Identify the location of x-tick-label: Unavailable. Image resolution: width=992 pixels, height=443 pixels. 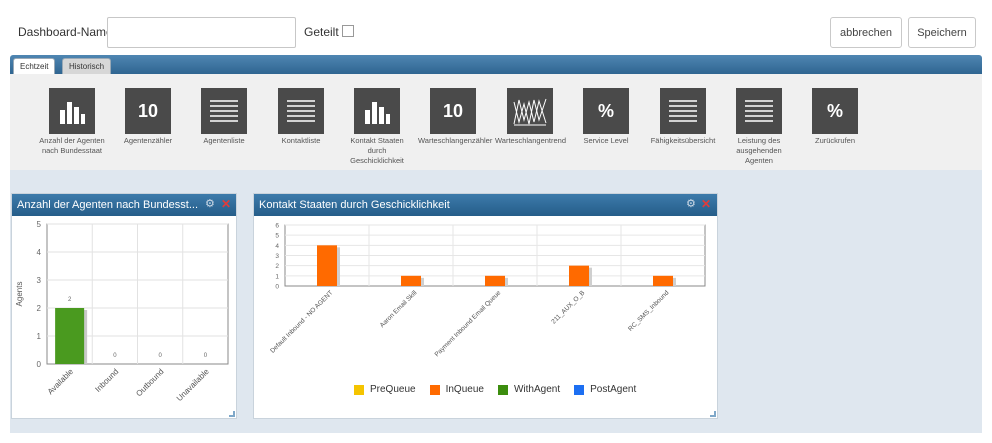
(193, 385).